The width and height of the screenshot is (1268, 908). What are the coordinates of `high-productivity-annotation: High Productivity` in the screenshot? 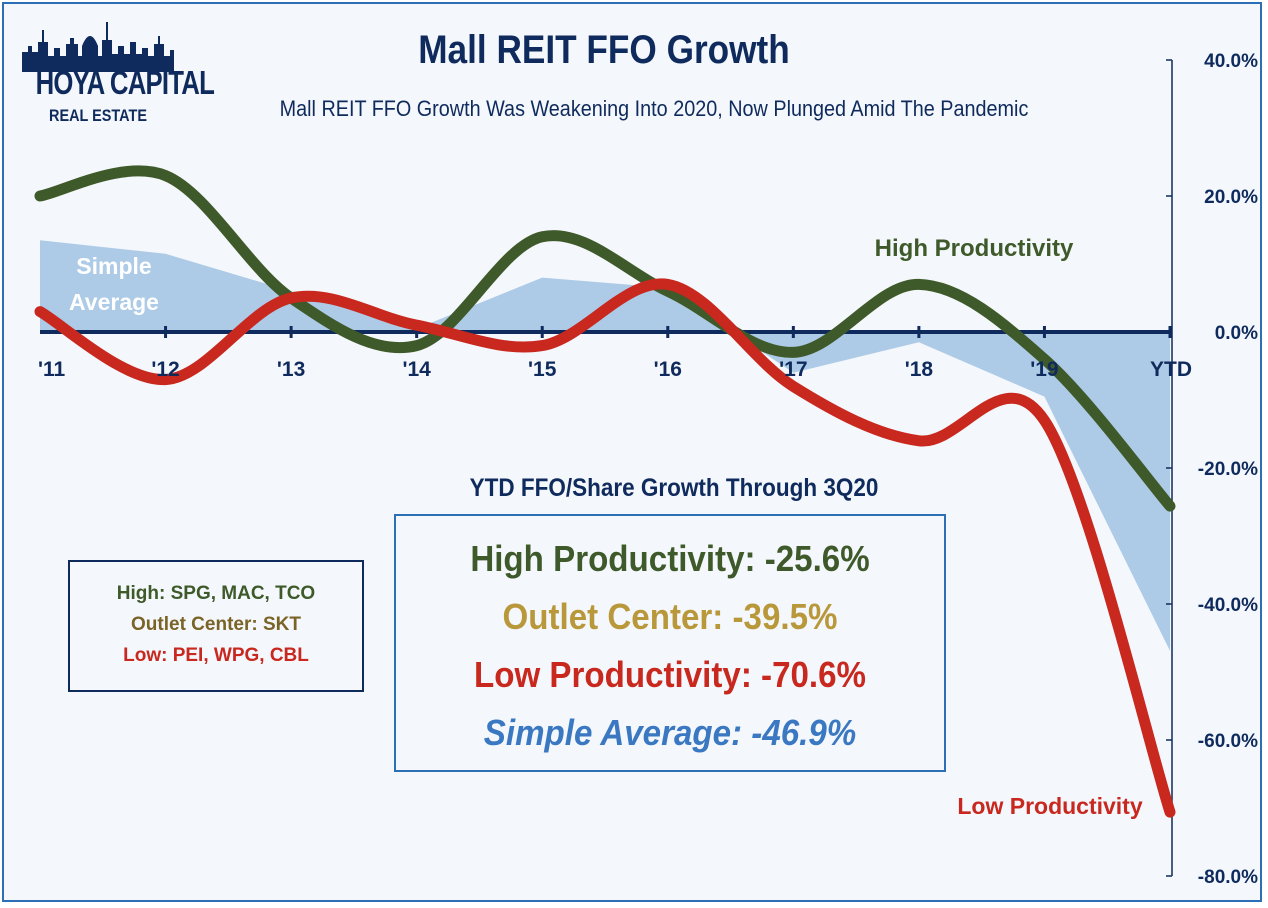 It's located at (974, 248).